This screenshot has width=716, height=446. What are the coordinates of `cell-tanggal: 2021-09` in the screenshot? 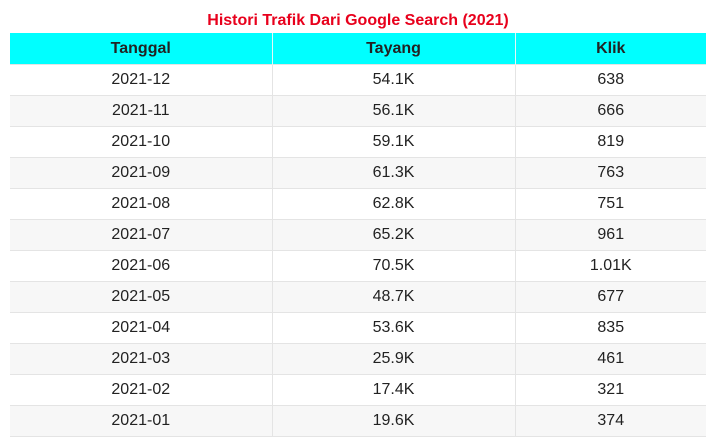 It's located at (141, 173).